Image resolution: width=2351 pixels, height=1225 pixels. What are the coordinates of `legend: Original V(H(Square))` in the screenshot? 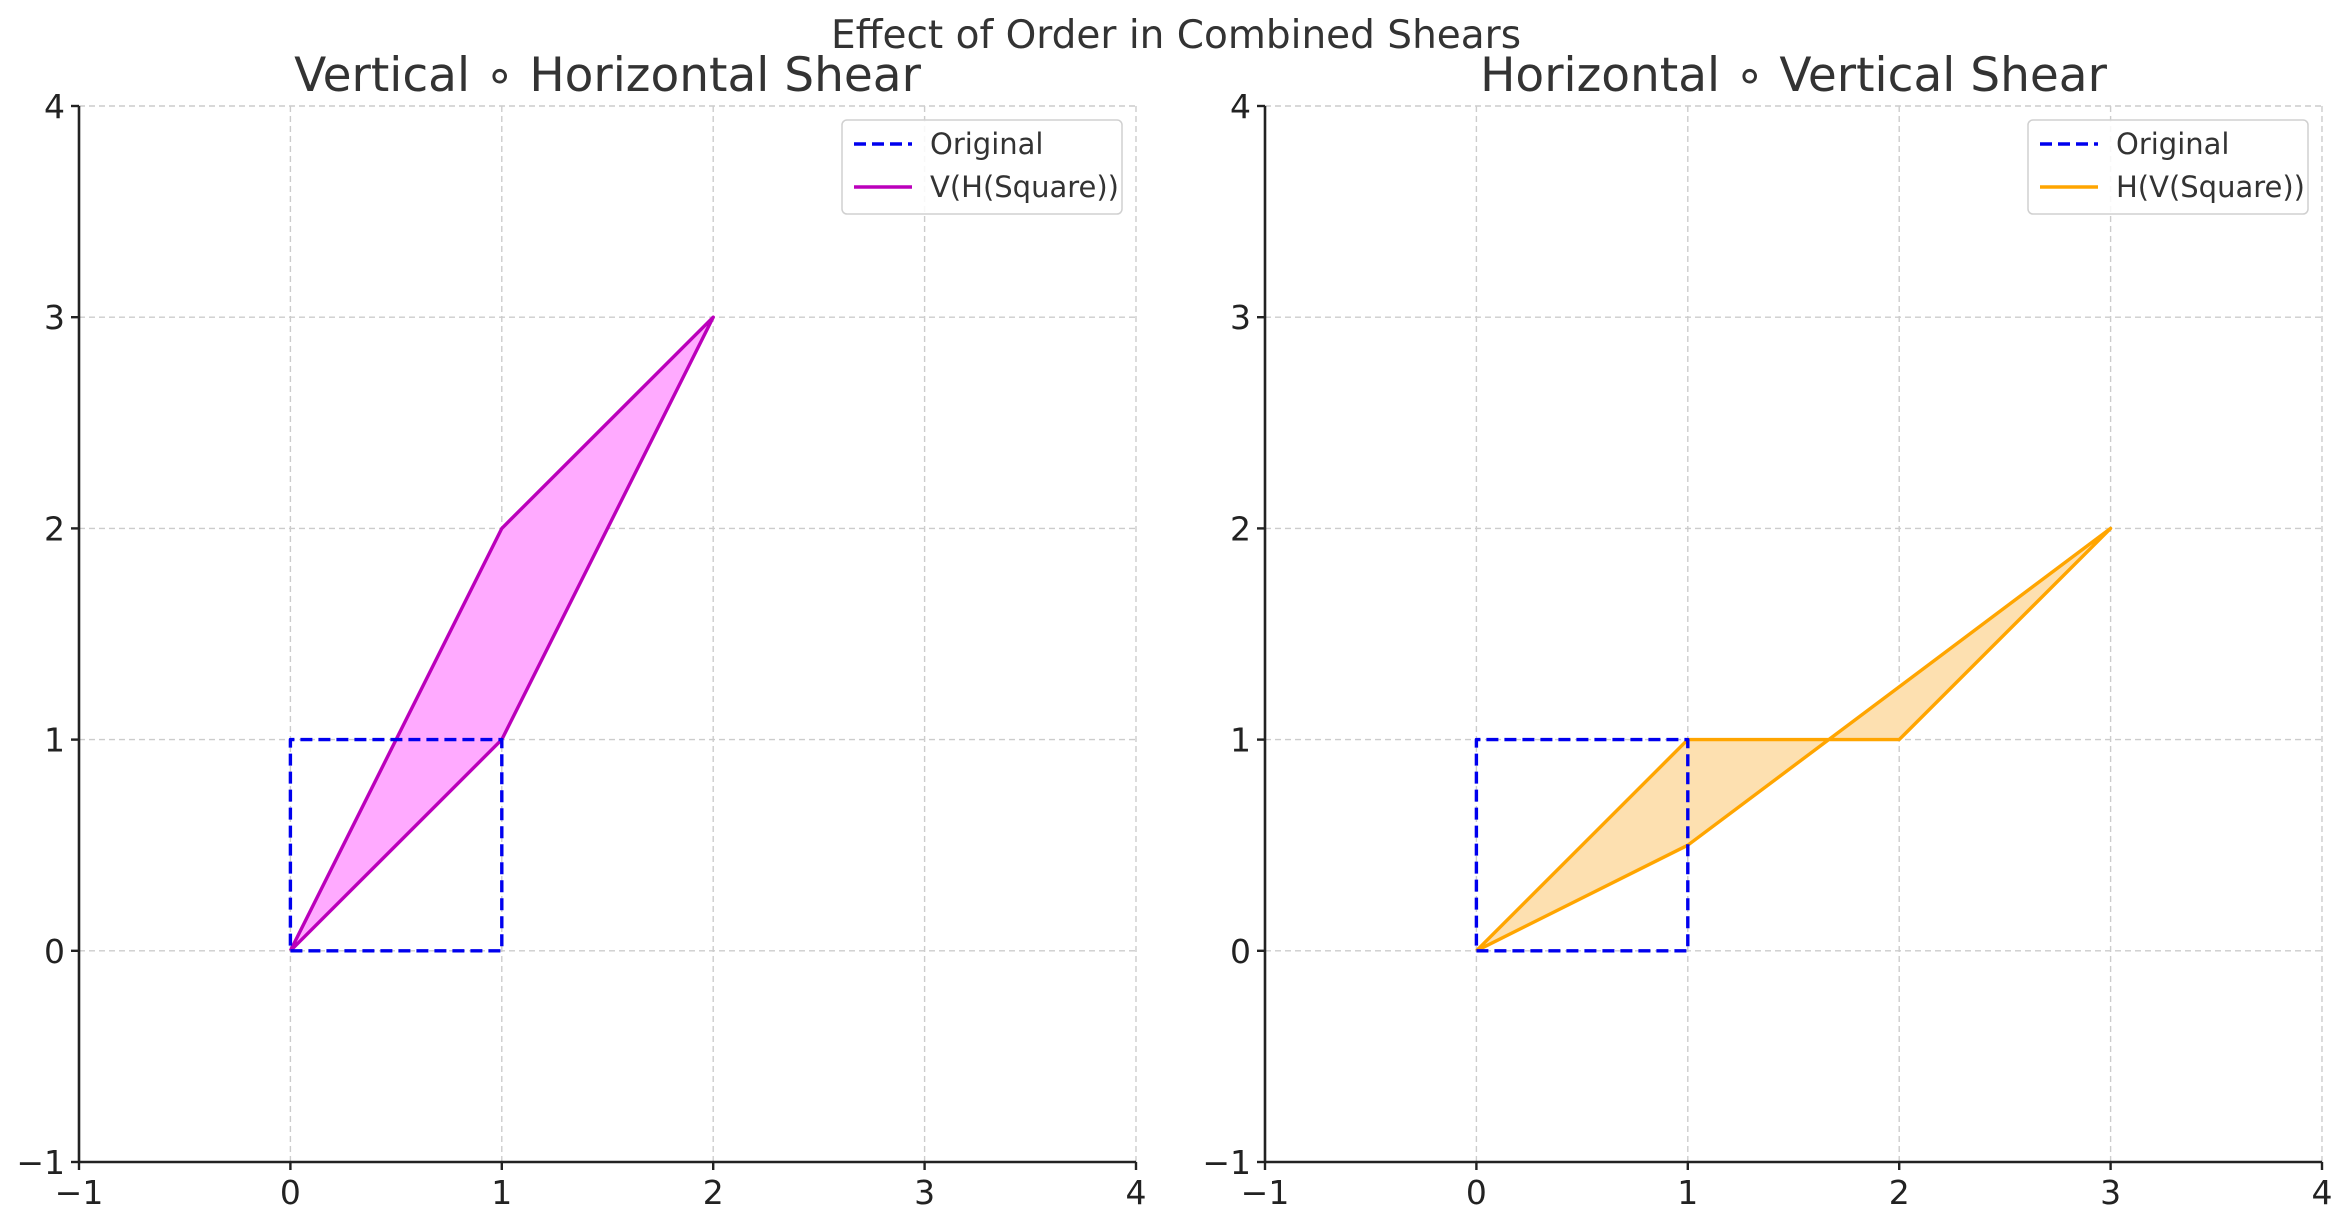 It's located at (982, 167).